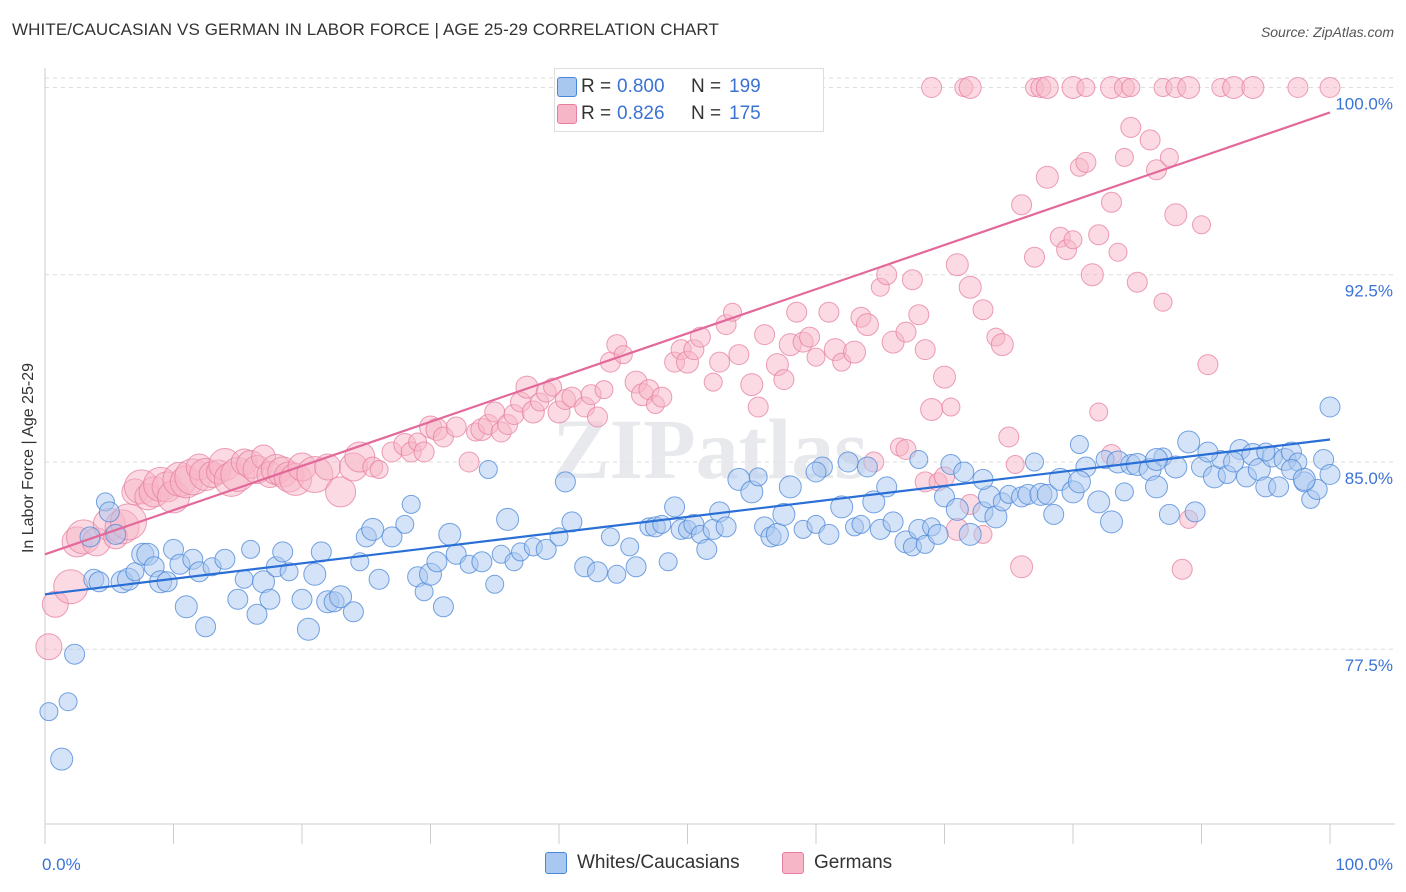 The width and height of the screenshot is (1406, 892). What do you see at coordinates (641, 113) in the screenshot?
I see `legend-r-value: 0.826` at bounding box center [641, 113].